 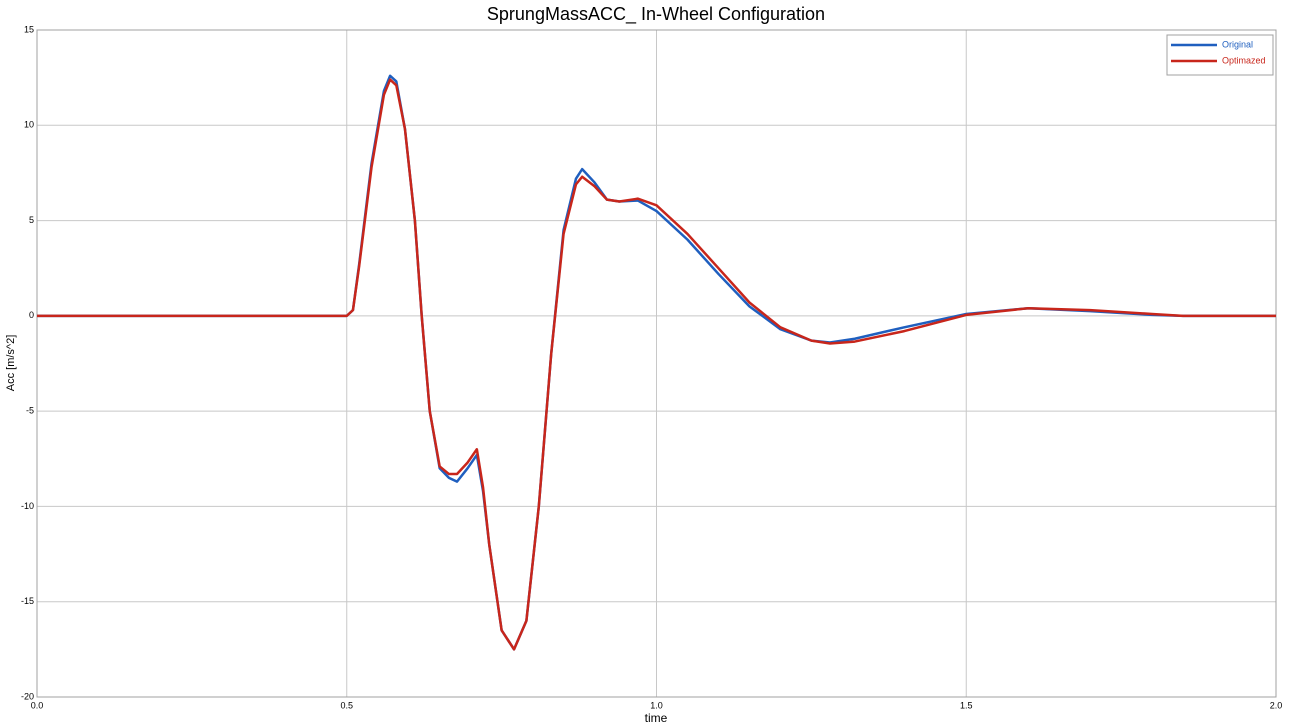 I want to click on y-tick-label: -15, so click(x=27, y=601).